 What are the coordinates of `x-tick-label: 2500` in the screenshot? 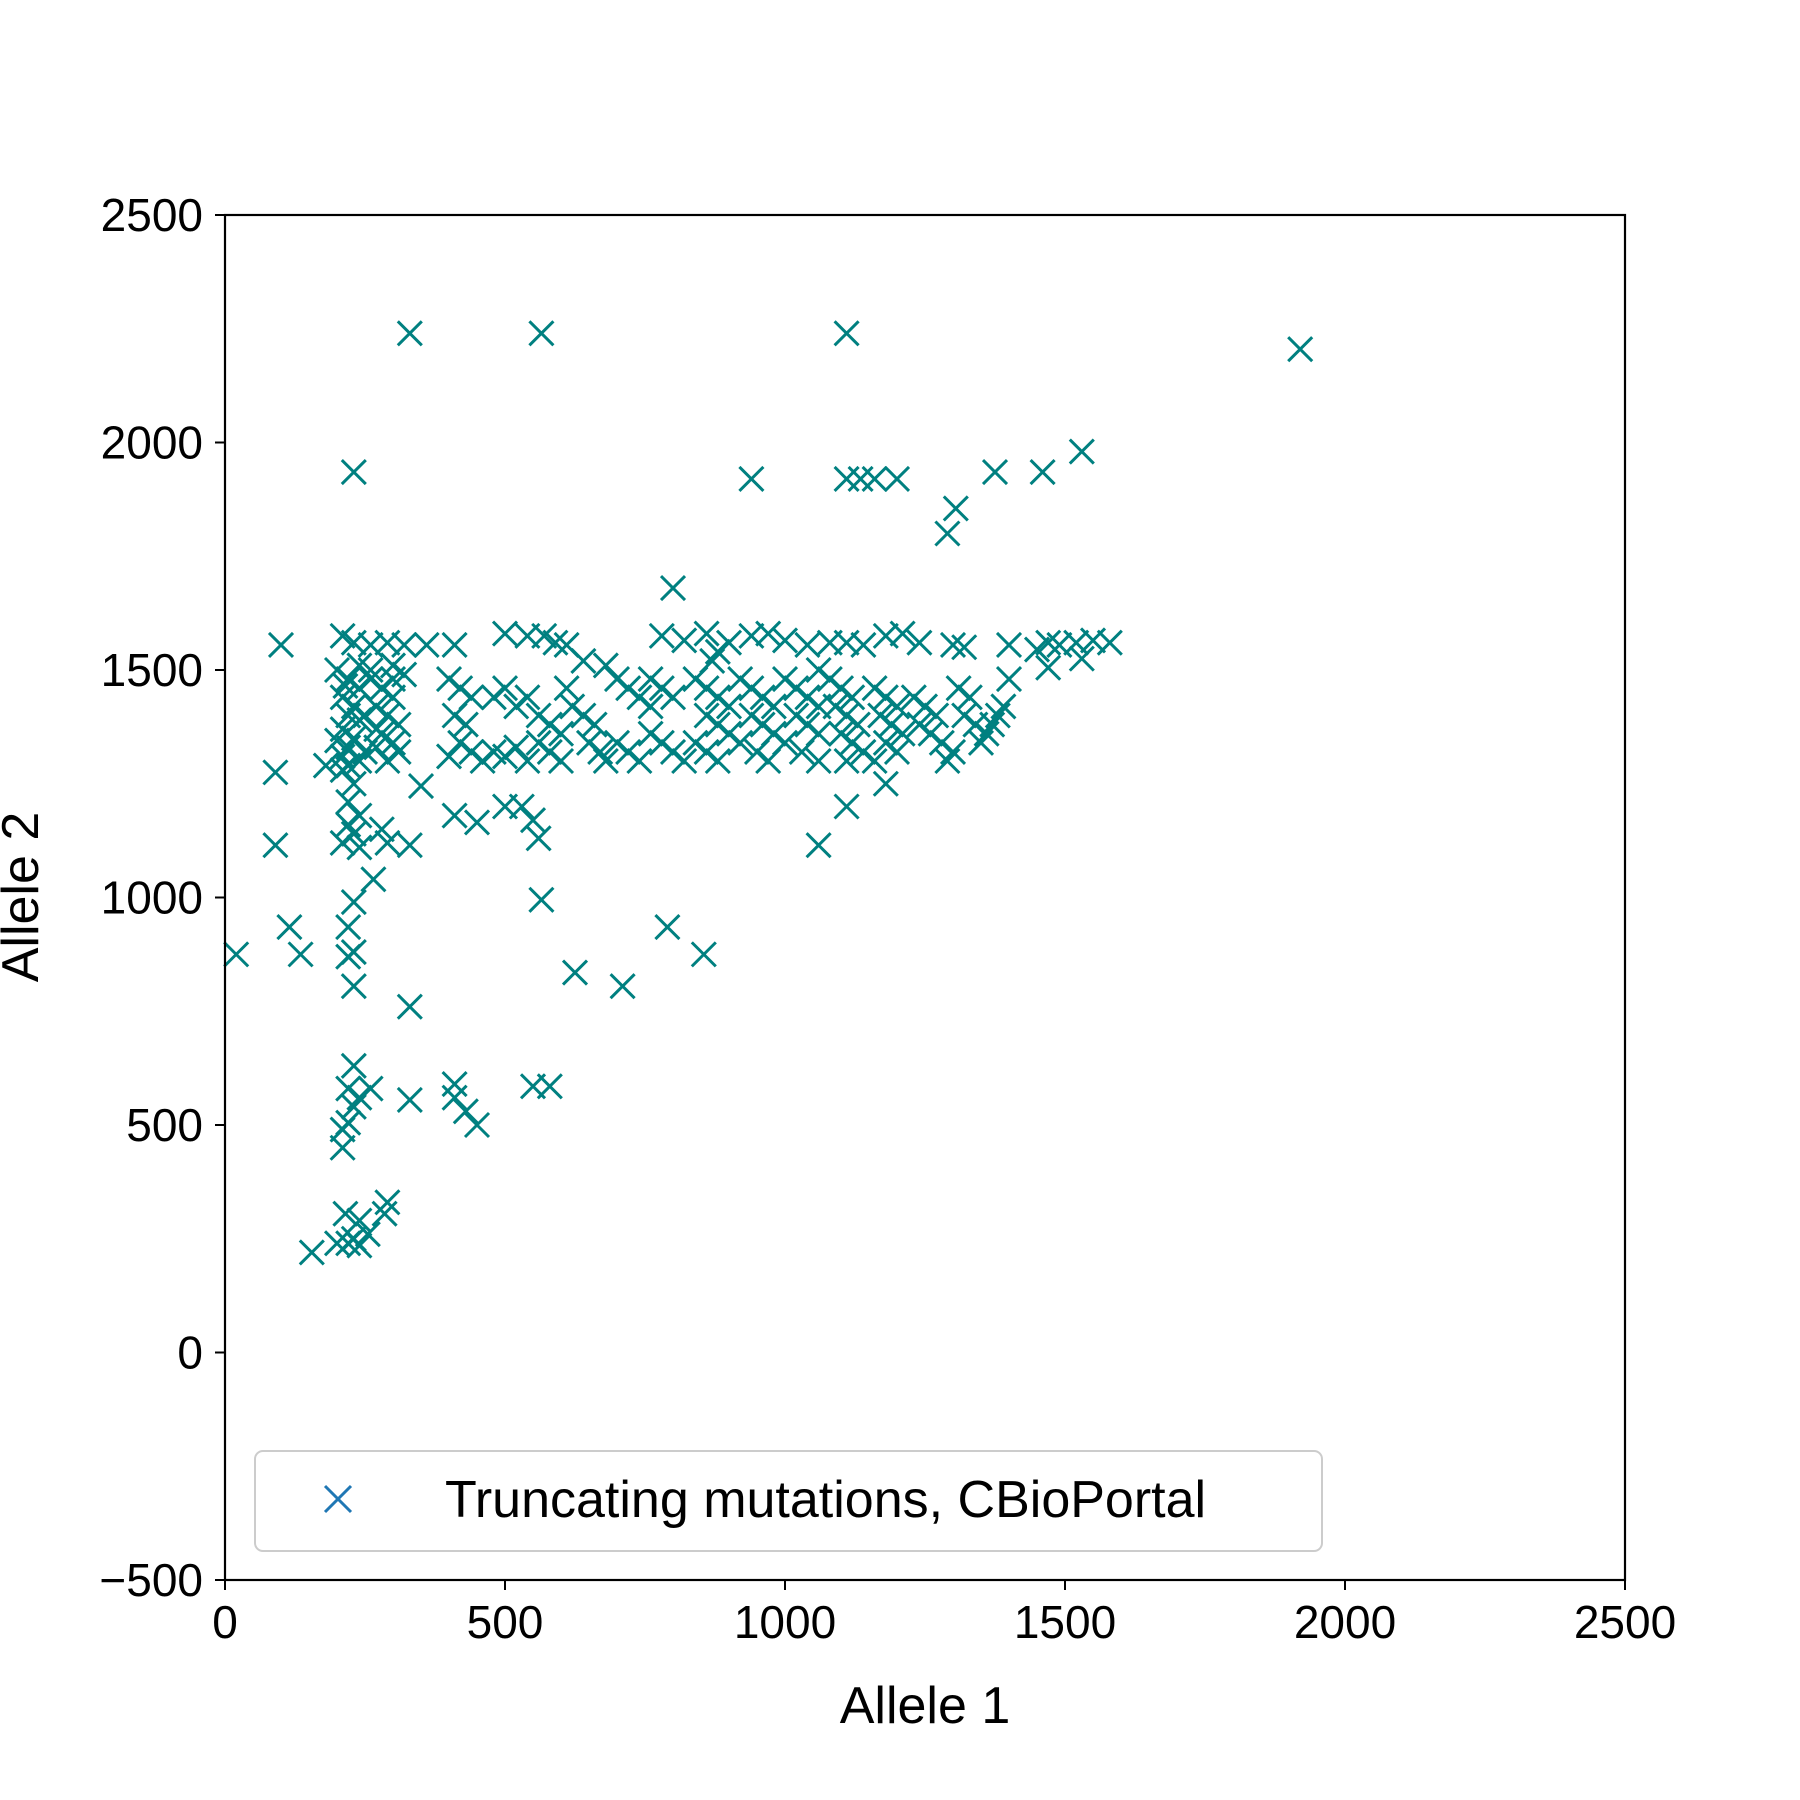 It's located at (1625, 1622).